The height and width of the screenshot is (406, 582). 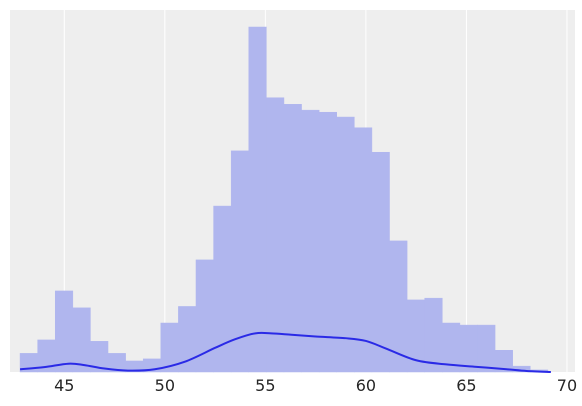 I want to click on kde-curve-group, so click(x=285, y=352).